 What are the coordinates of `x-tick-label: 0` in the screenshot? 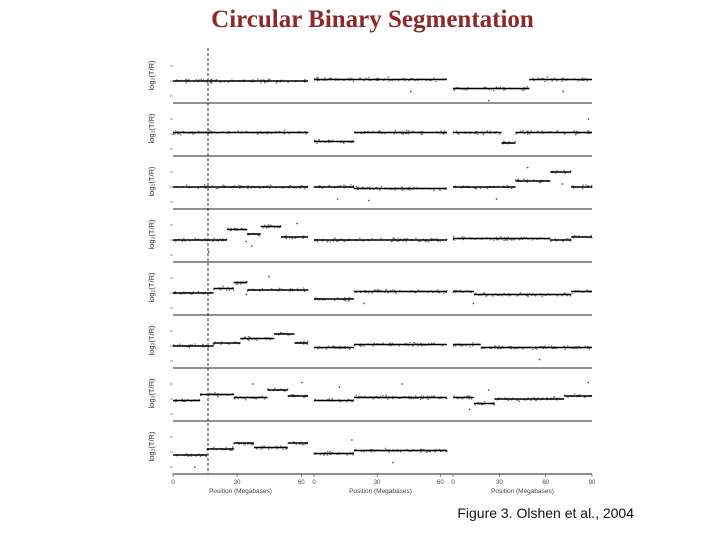 It's located at (453, 483).